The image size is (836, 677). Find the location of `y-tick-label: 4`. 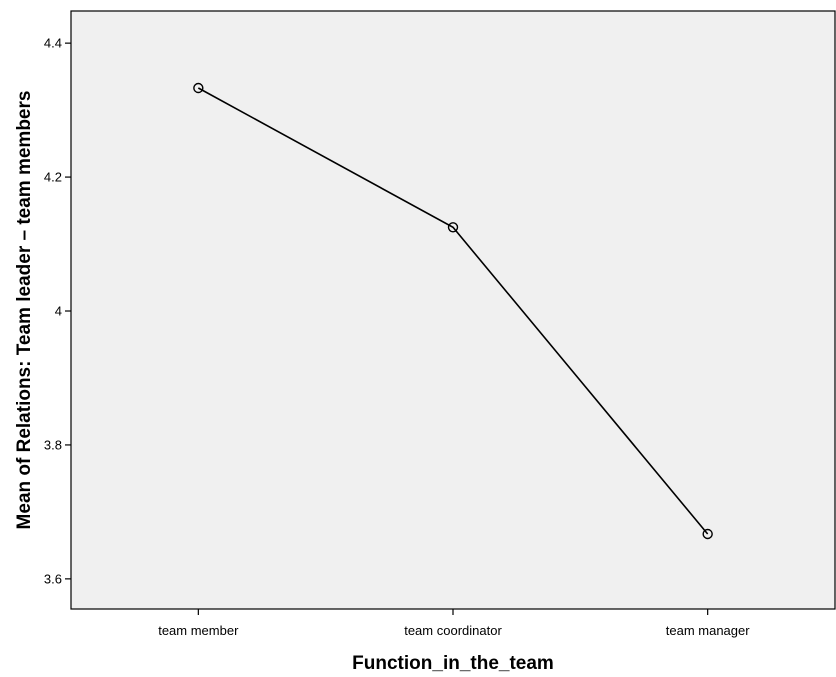

y-tick-label: 4 is located at coordinates (58, 311).